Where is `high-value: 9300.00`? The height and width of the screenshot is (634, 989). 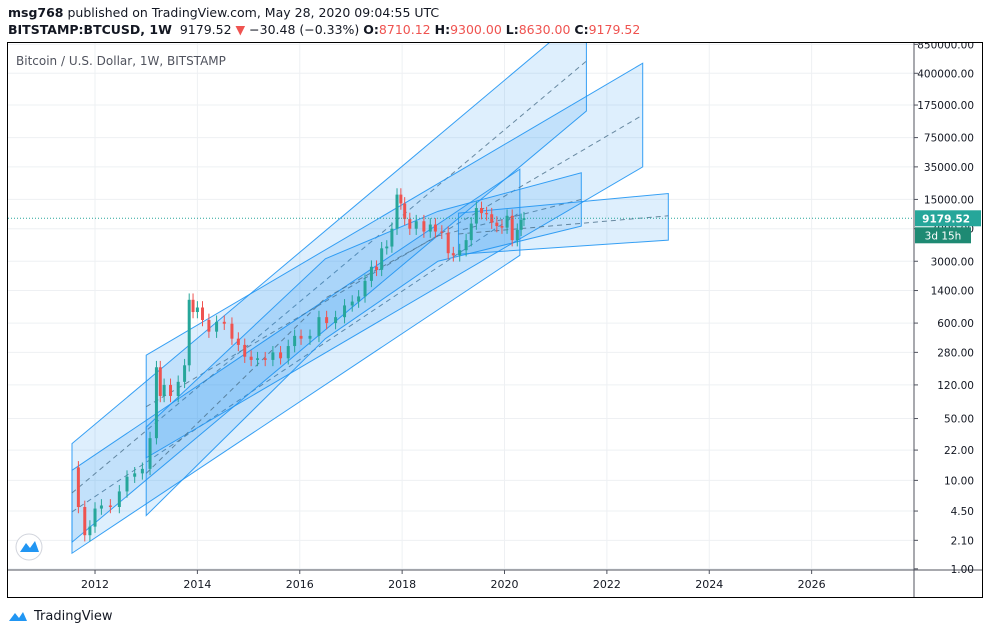 high-value: 9300.00 is located at coordinates (476, 29).